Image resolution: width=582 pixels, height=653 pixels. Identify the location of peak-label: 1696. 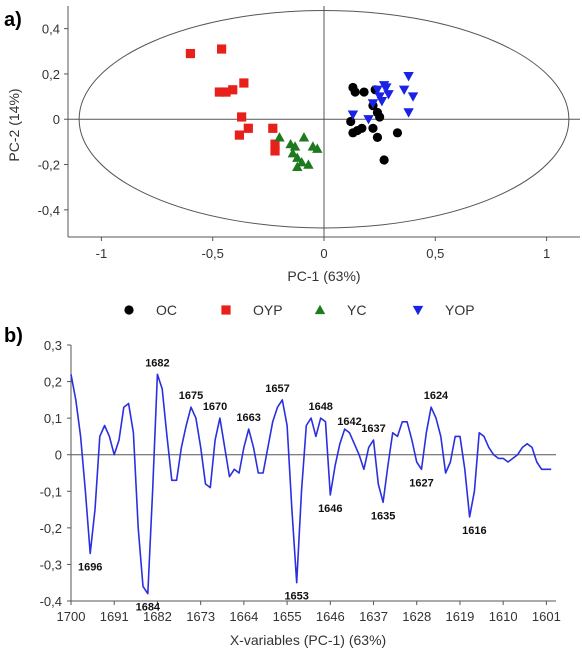
(90, 567).